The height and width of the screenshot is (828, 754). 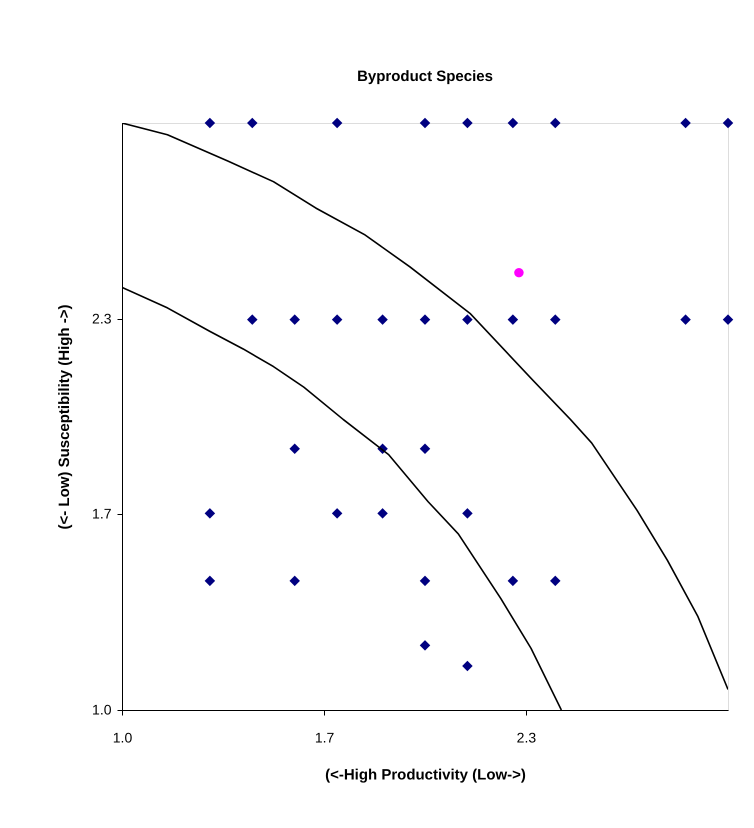 What do you see at coordinates (122, 738) in the screenshot?
I see `x-tick-label: 1.0` at bounding box center [122, 738].